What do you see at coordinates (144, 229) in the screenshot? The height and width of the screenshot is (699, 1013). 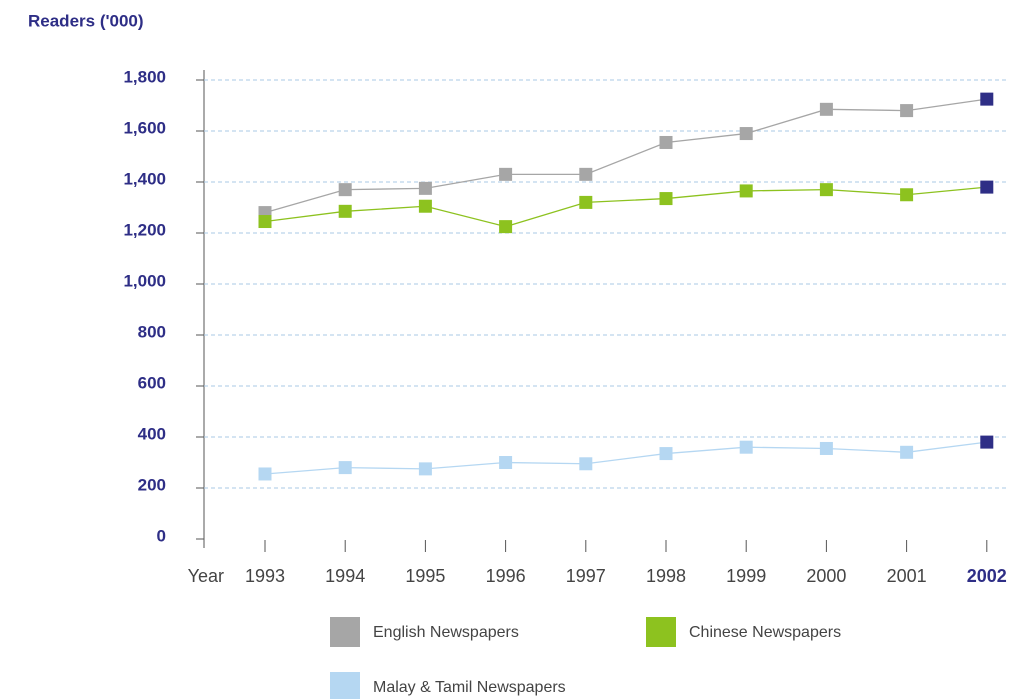 I see `y-tick-label: 1,200` at bounding box center [144, 229].